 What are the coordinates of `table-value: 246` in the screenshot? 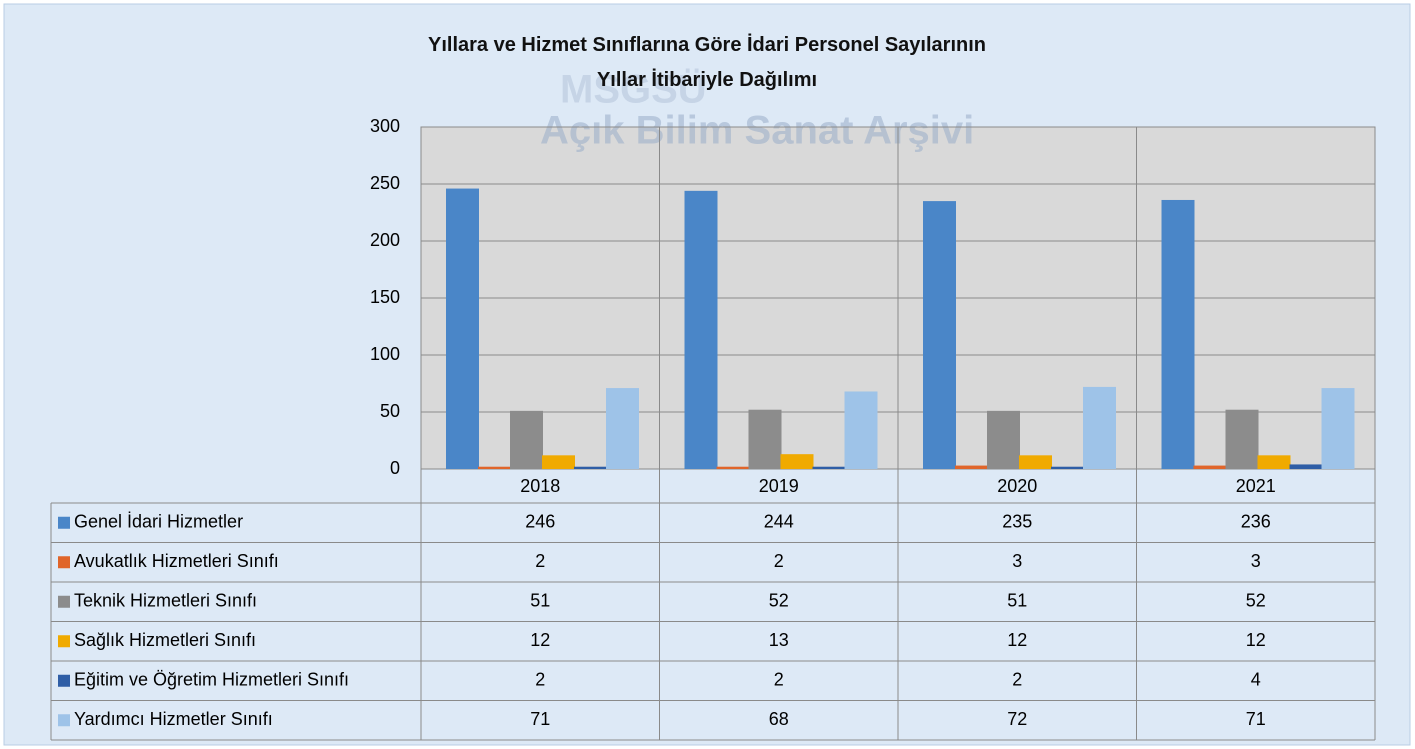 It's located at (540, 522).